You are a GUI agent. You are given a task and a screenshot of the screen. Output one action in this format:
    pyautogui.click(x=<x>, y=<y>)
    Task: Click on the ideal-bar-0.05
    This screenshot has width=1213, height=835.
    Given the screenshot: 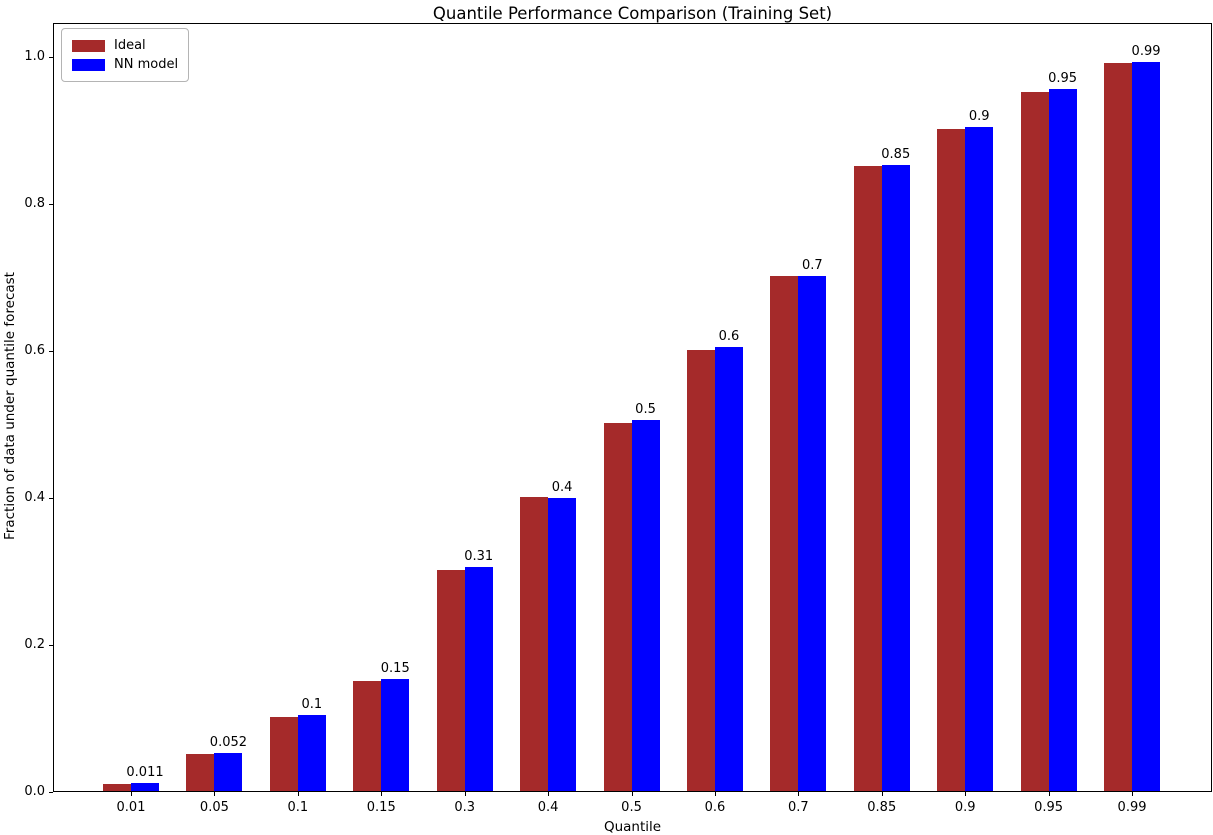 What is the action you would take?
    pyautogui.click(x=200, y=772)
    